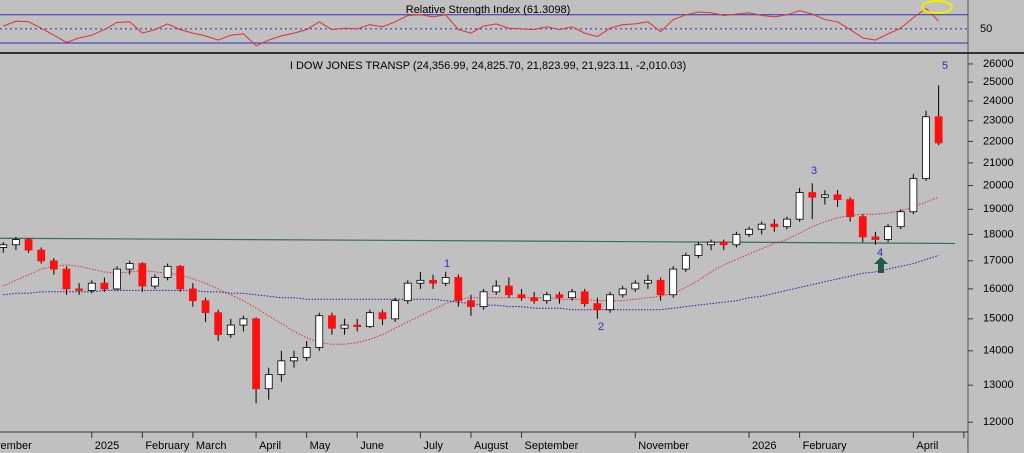  Describe the element at coordinates (998, 234) in the screenshot. I see `y-tick-label: 18000` at that location.